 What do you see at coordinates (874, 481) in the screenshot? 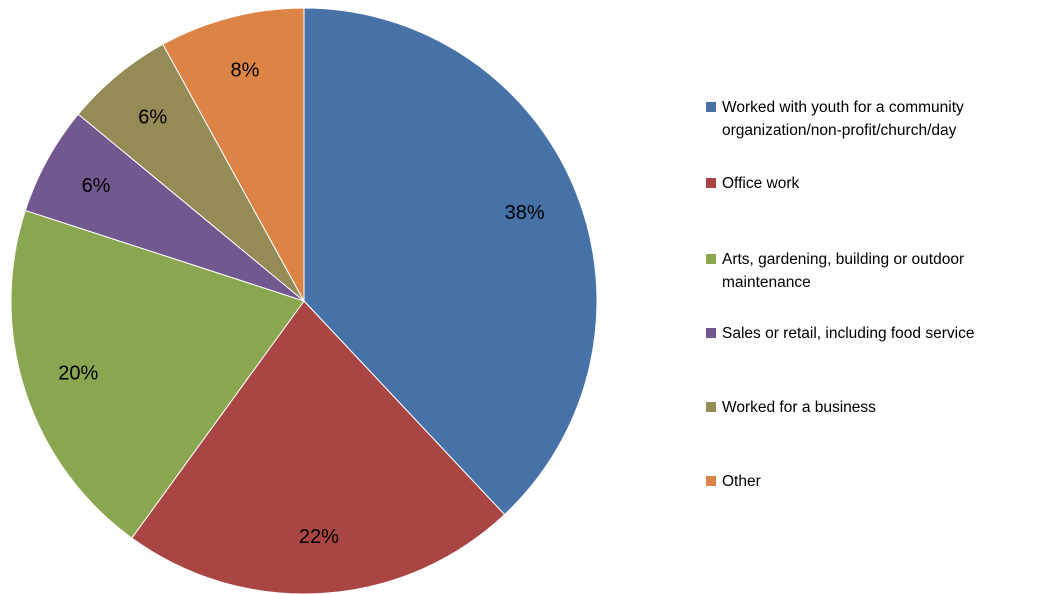
I see `legend-entry: Other` at bounding box center [874, 481].